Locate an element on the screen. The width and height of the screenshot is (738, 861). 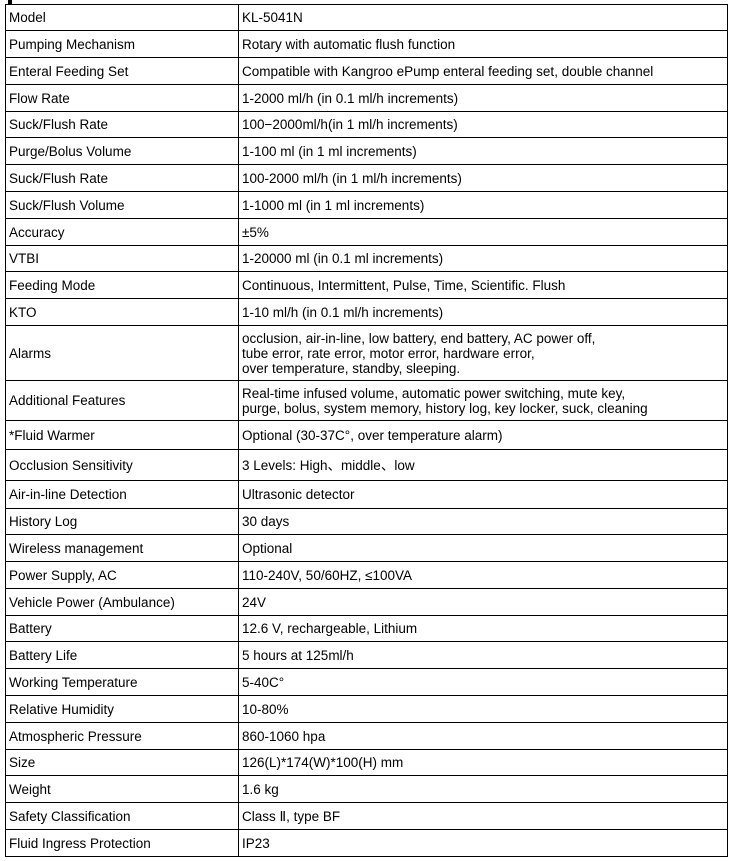
spec-label: *Fluid Warmer is located at coordinates (122, 435).